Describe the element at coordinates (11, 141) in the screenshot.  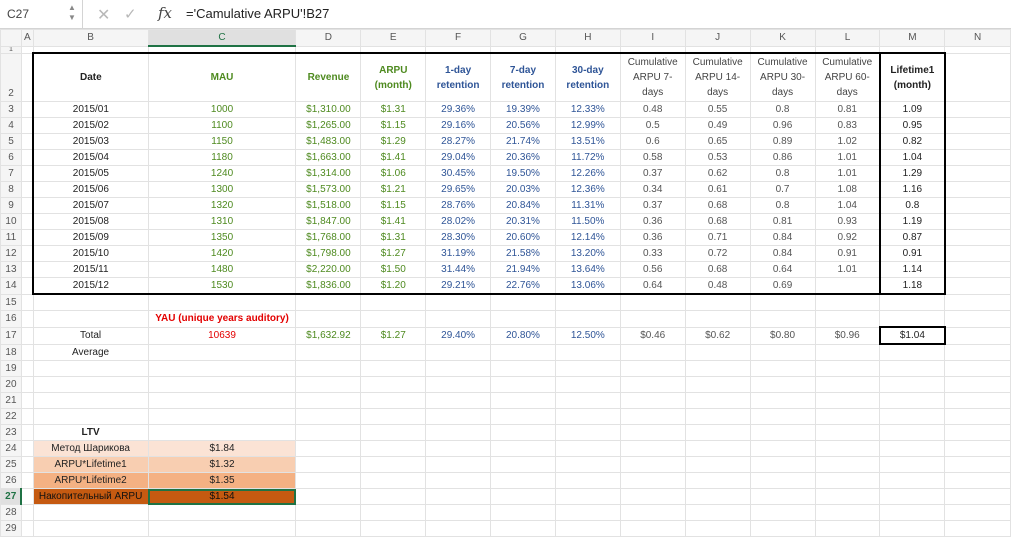
I see `row-header-5: 5` at that location.